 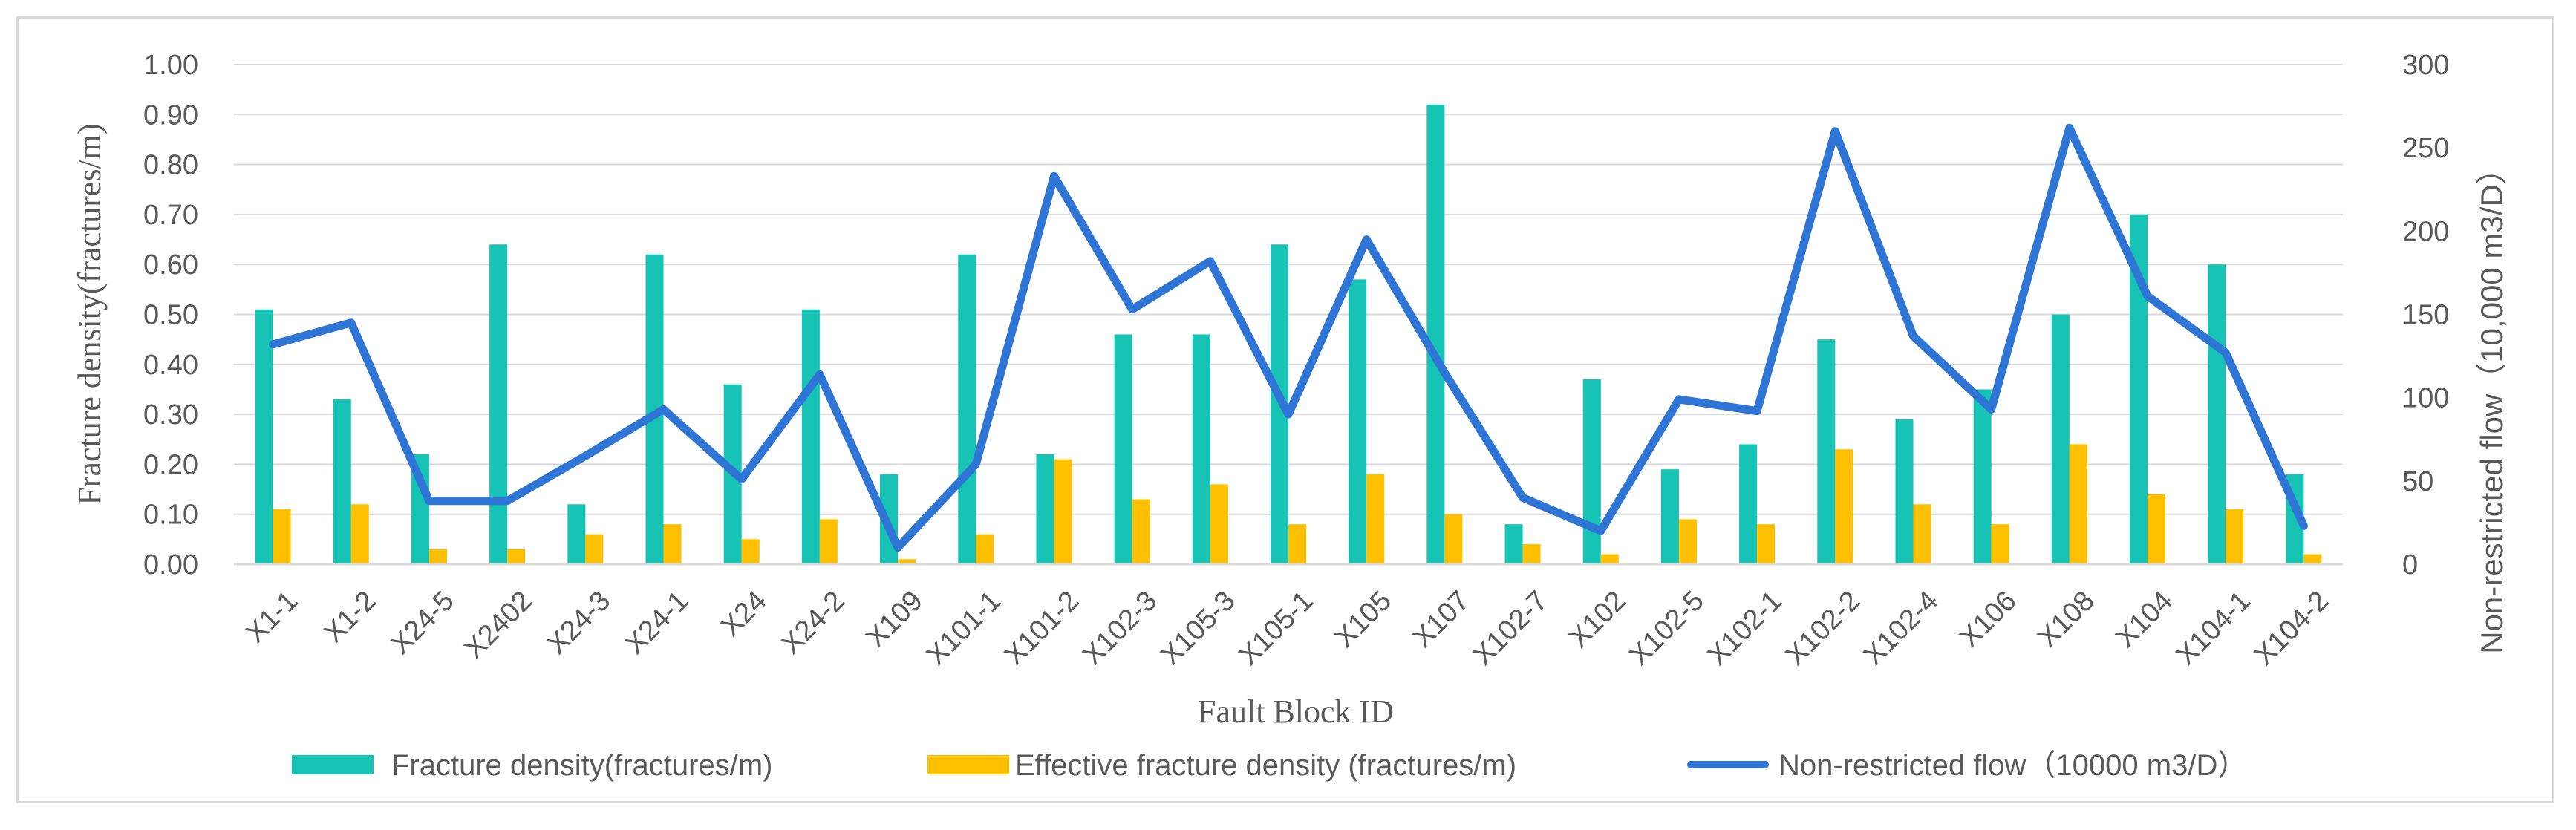 I want to click on y2-tick-label: 50, so click(x=2417, y=481).